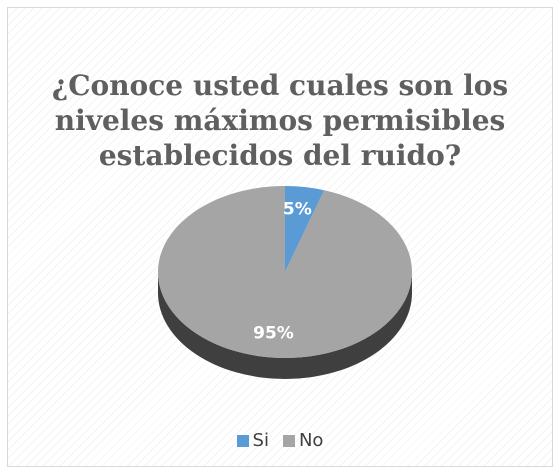 This screenshot has width=560, height=474. Describe the element at coordinates (297, 209) in the screenshot. I see `data-label-si: 5%` at that location.